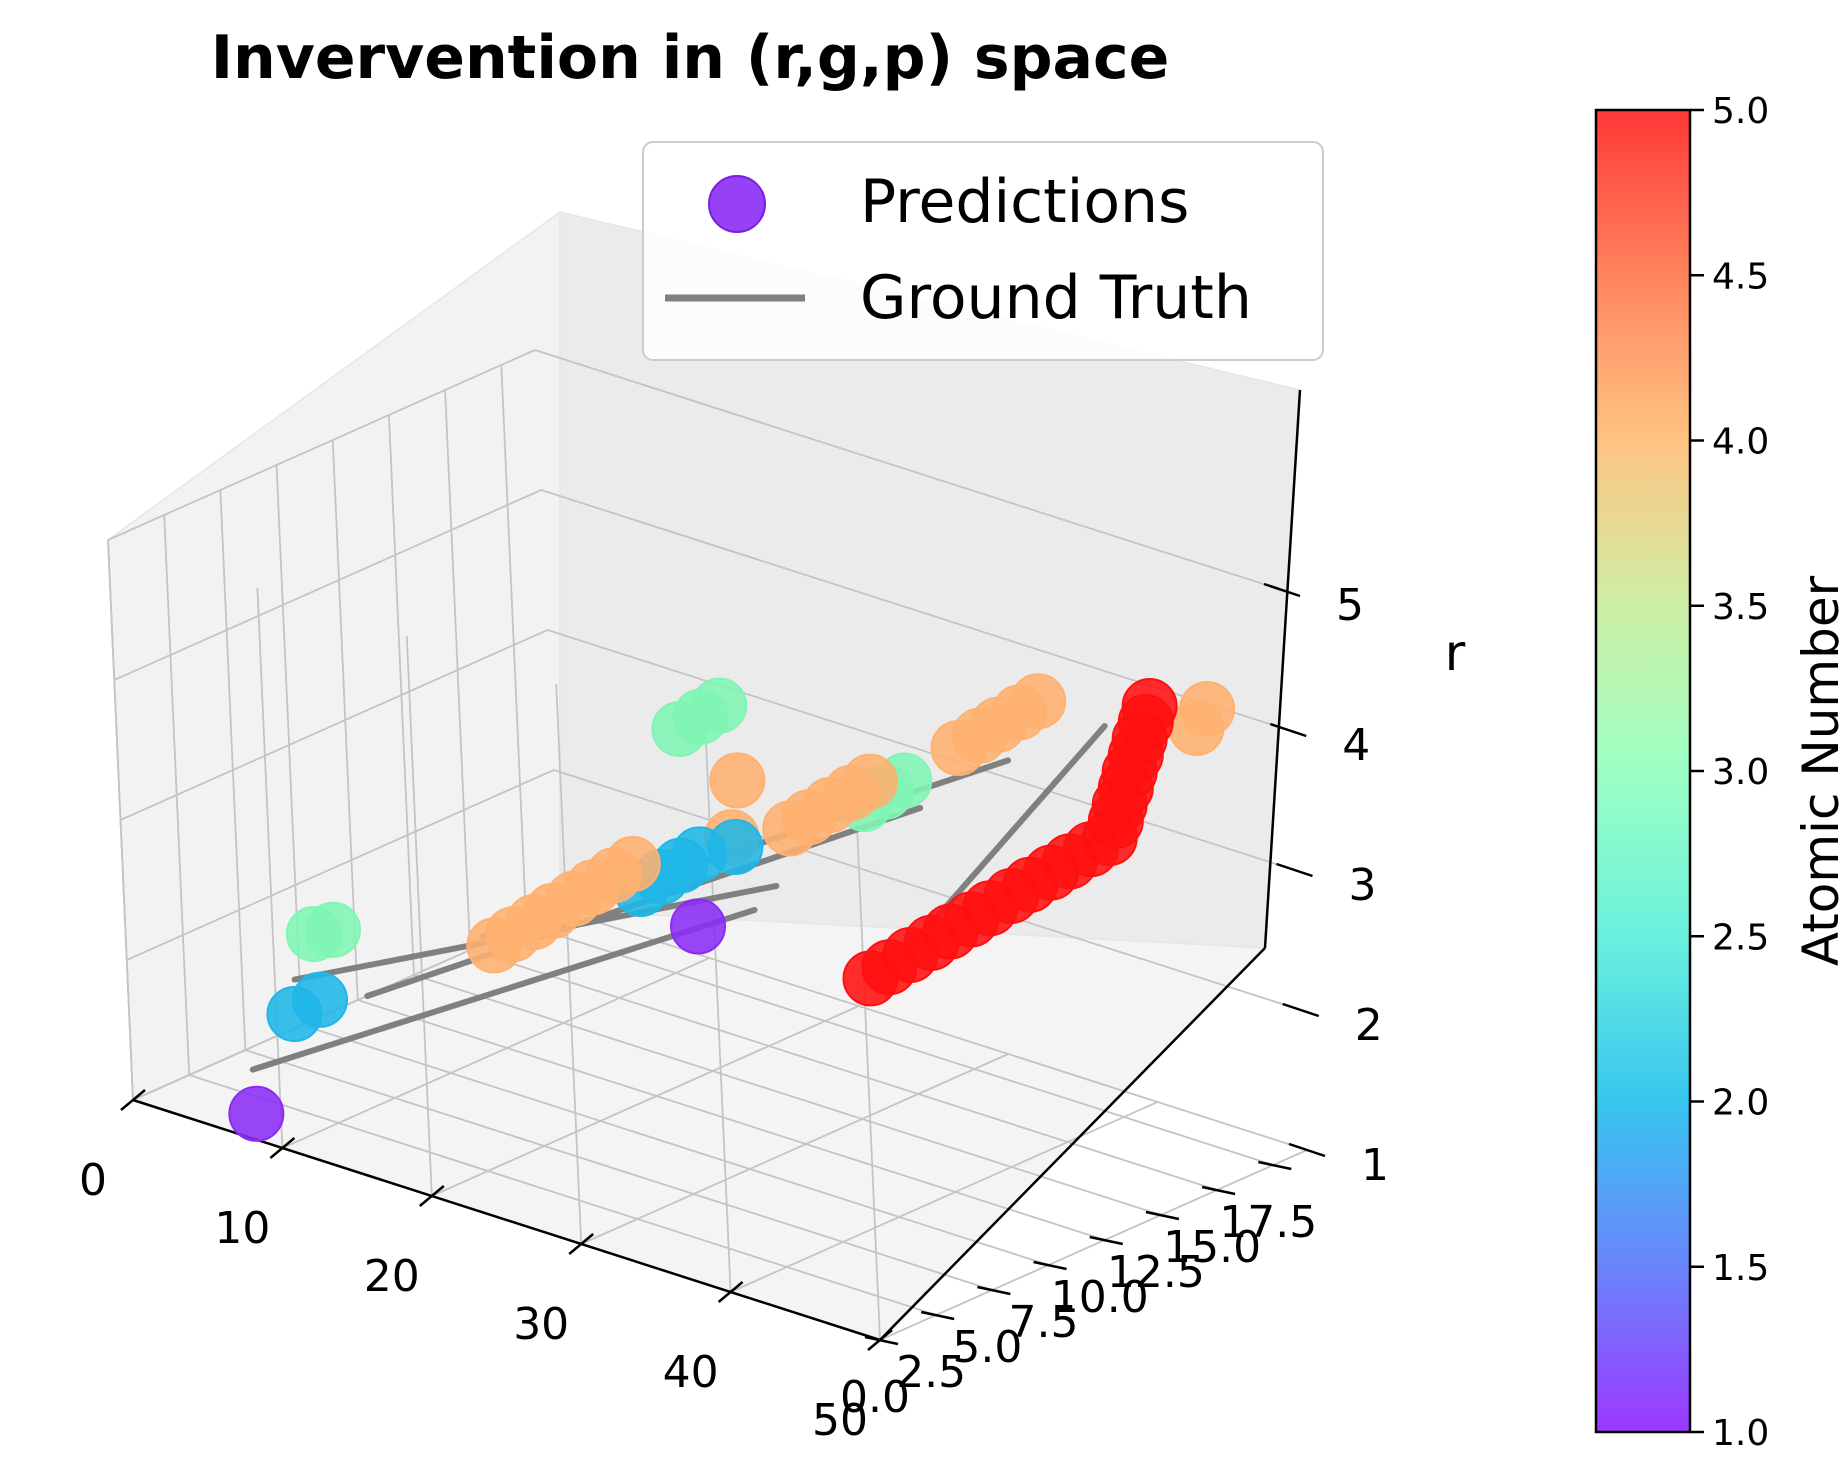 This screenshot has height=1474, width=1846. I want to click on y-tick-label: 5.0, so click(987, 1347).